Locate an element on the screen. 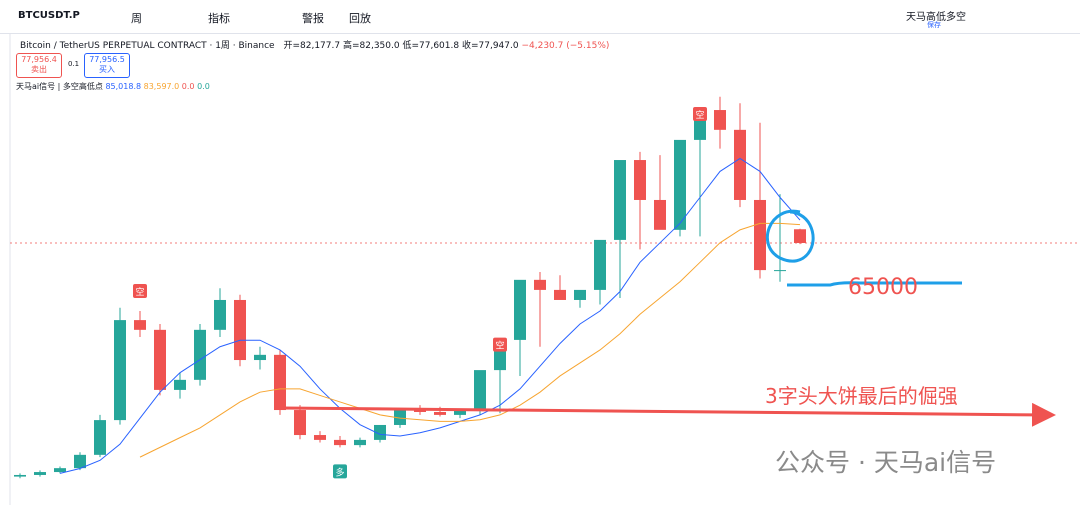 The height and width of the screenshot is (505, 1080). level-line is located at coordinates (874, 284).